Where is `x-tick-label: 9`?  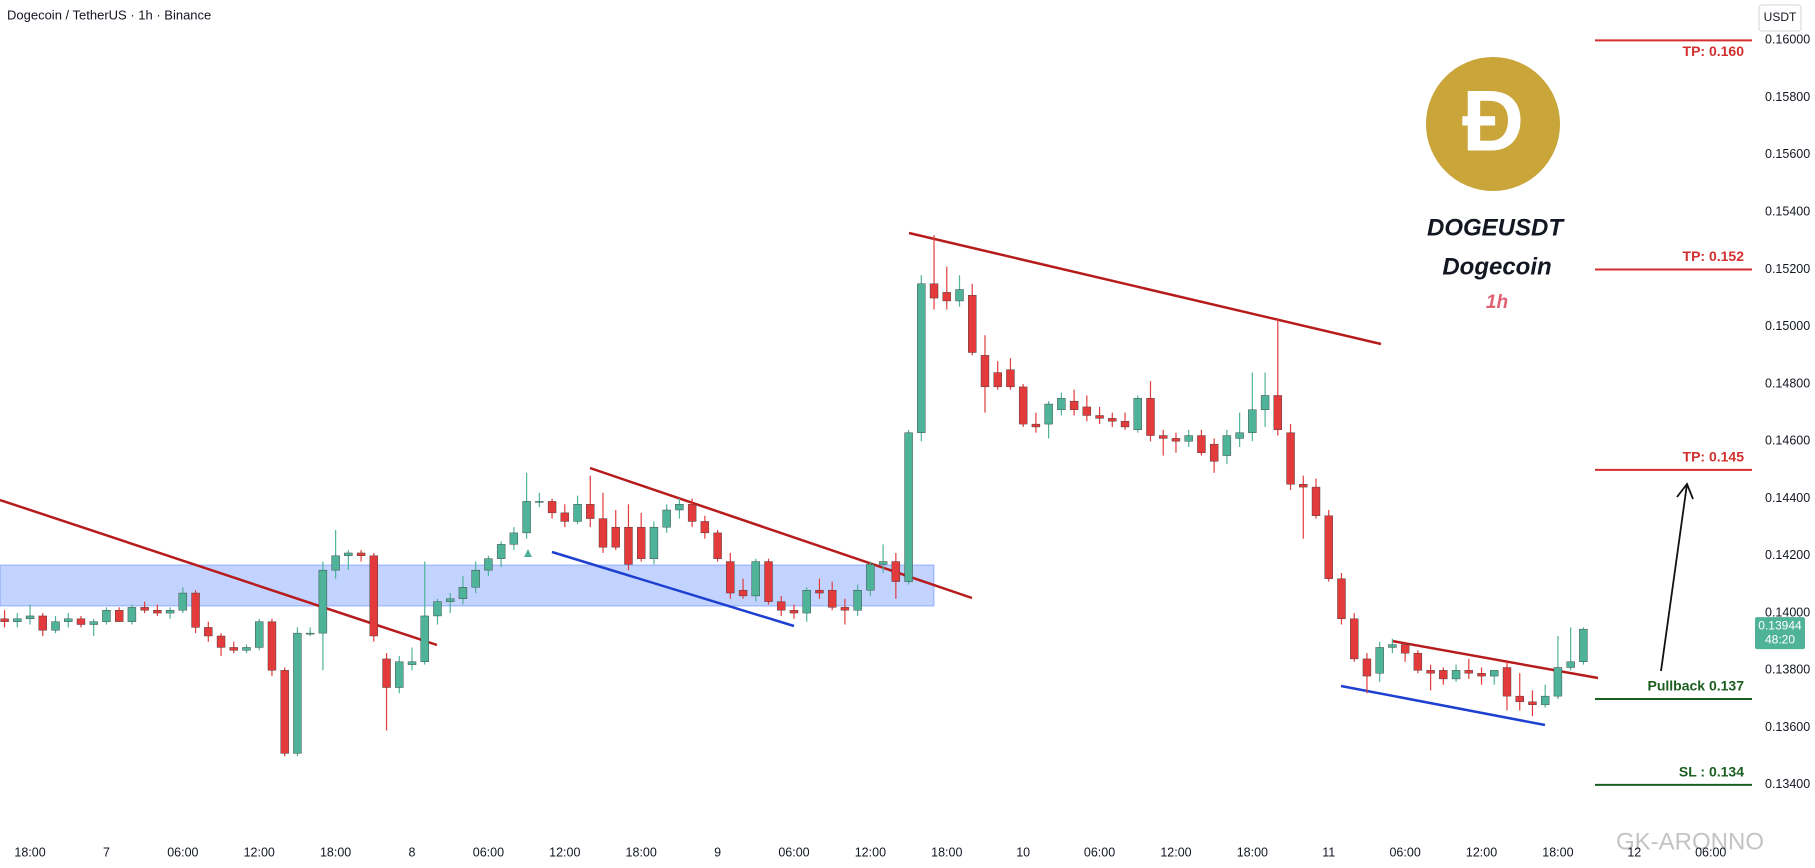
x-tick-label: 9 is located at coordinates (717, 852).